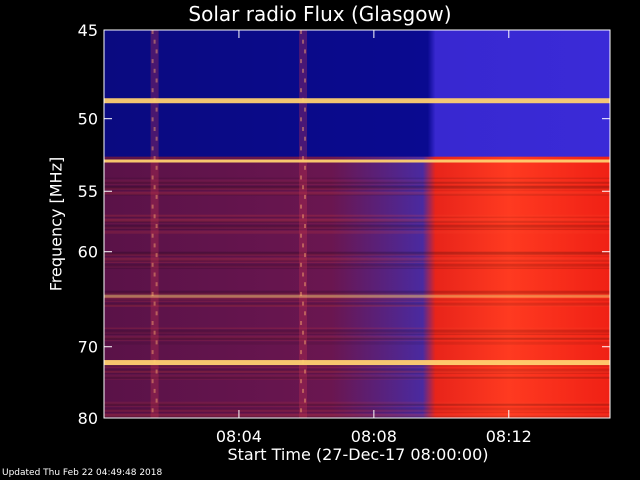 The height and width of the screenshot is (480, 640). I want to click on y-tick-label: 50, so click(88, 119).